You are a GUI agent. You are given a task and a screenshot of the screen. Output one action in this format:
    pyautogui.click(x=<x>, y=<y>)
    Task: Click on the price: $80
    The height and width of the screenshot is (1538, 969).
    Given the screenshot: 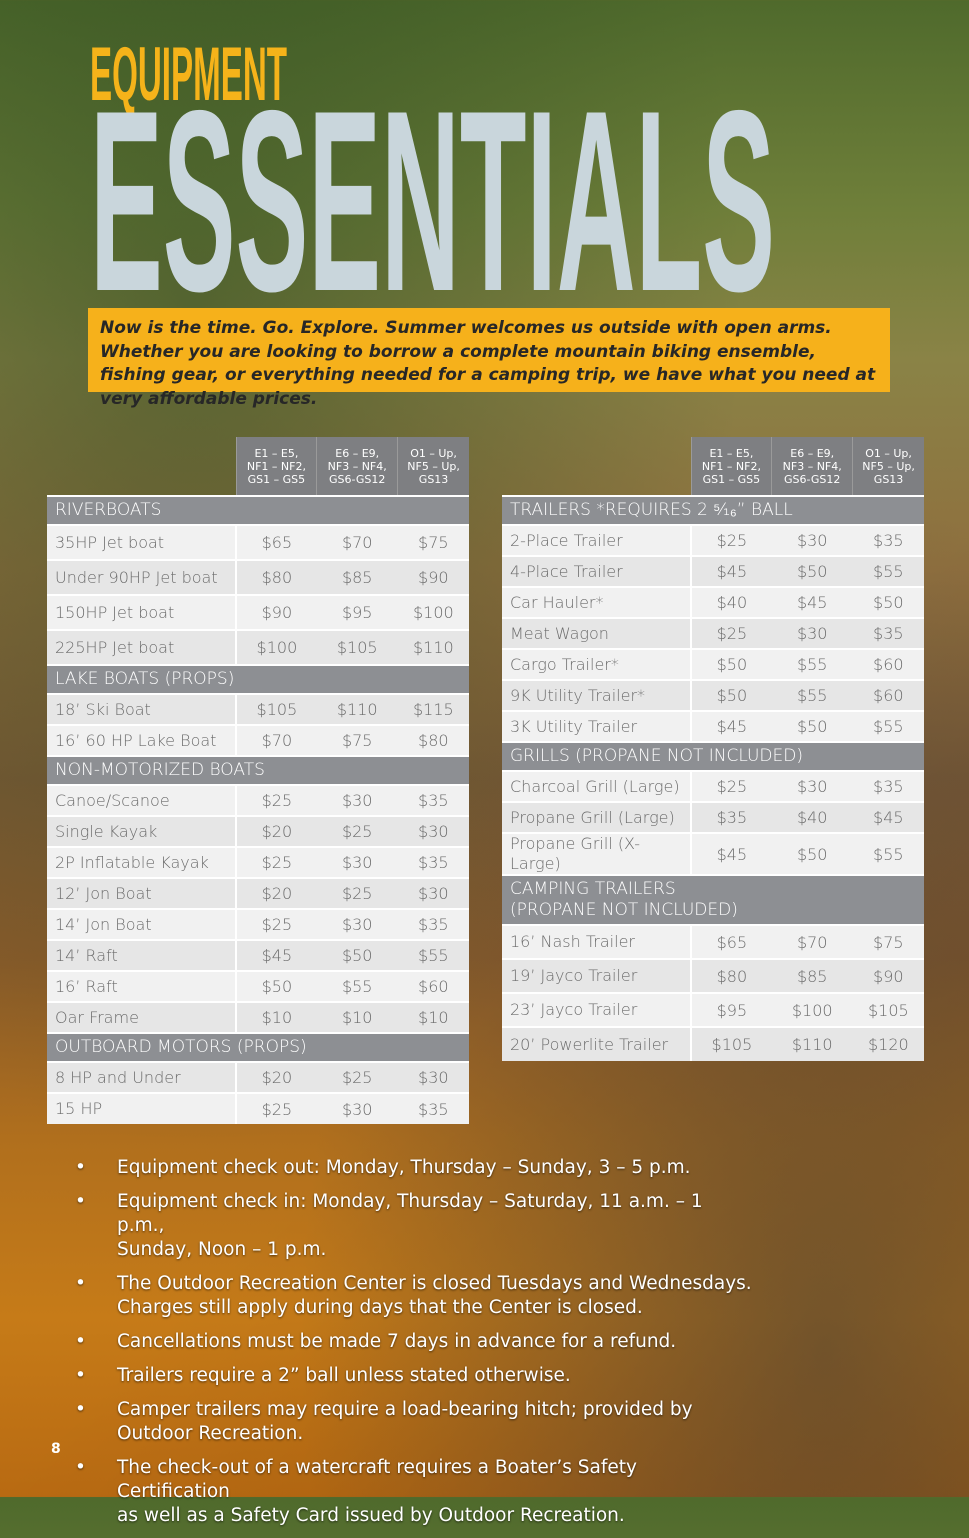 What is the action you would take?
    pyautogui.click(x=276, y=577)
    